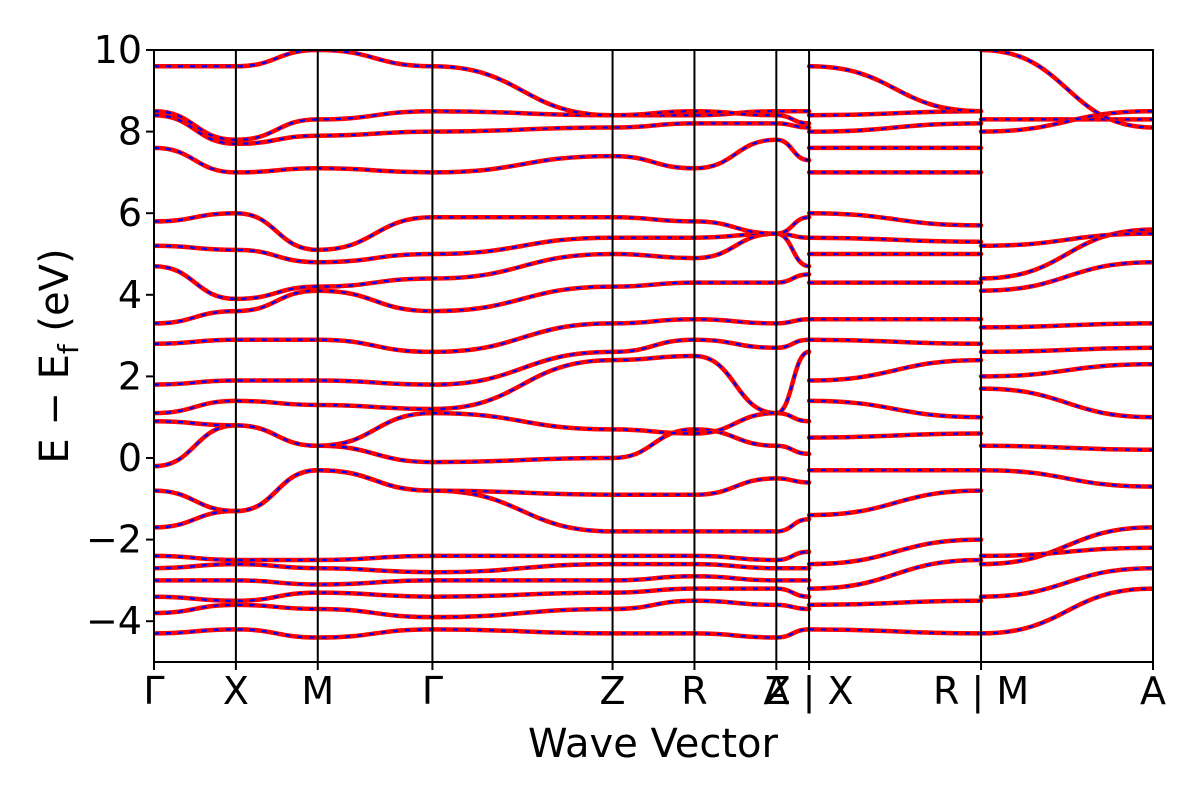  I want to click on y-tick-label: 6, so click(130, 213).